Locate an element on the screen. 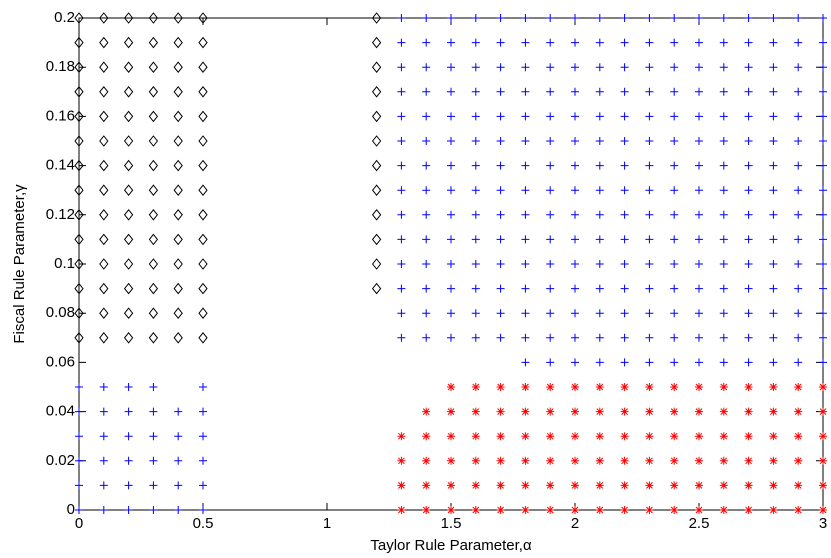 This screenshot has height=558, width=831. y-tick-label: 0.06 is located at coordinates (60, 361).